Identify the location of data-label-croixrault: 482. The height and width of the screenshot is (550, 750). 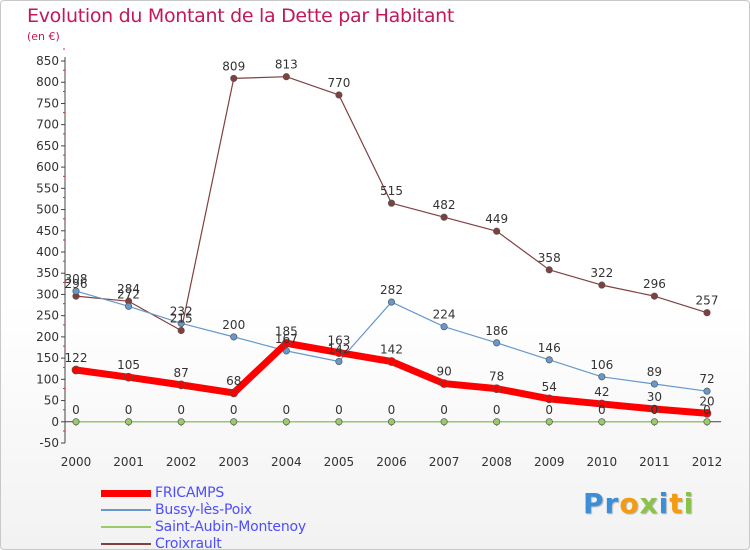
(444, 205).